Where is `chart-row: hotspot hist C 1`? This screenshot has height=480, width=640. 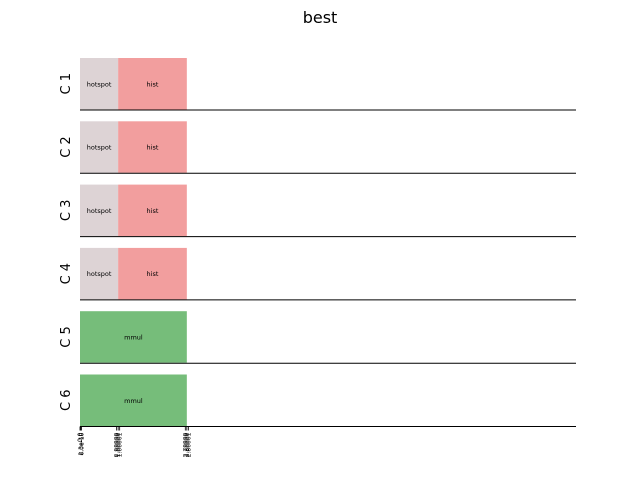 chart-row: hotspot hist C 1 is located at coordinates (317, 84).